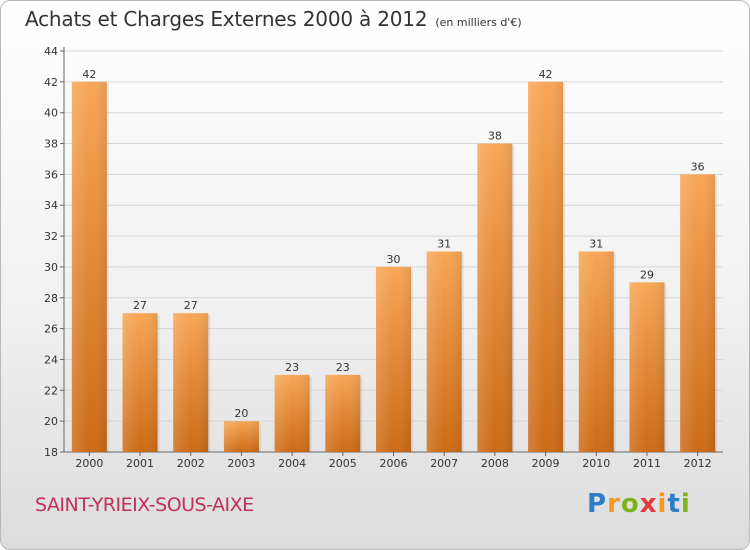  Describe the element at coordinates (241, 463) in the screenshot. I see `x-tick-label: 2003` at that location.